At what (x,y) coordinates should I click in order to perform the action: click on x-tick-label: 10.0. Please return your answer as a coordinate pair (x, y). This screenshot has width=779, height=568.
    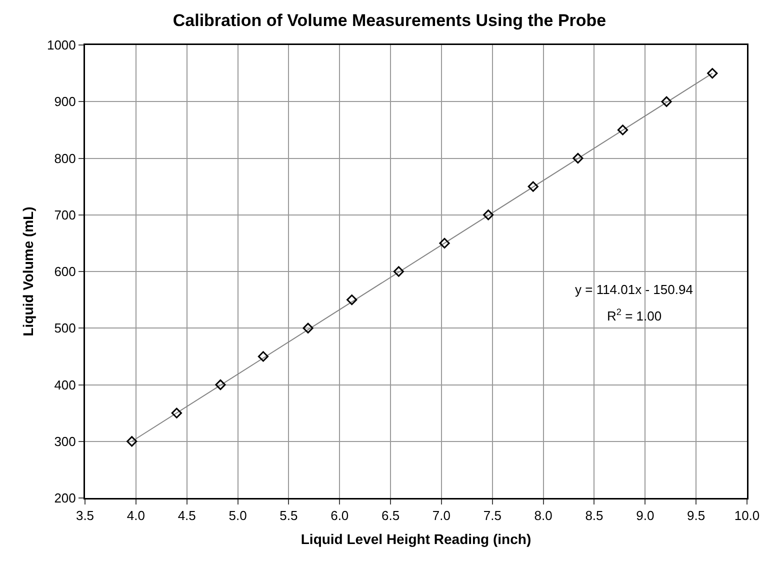
    Looking at the image, I should click on (747, 516).